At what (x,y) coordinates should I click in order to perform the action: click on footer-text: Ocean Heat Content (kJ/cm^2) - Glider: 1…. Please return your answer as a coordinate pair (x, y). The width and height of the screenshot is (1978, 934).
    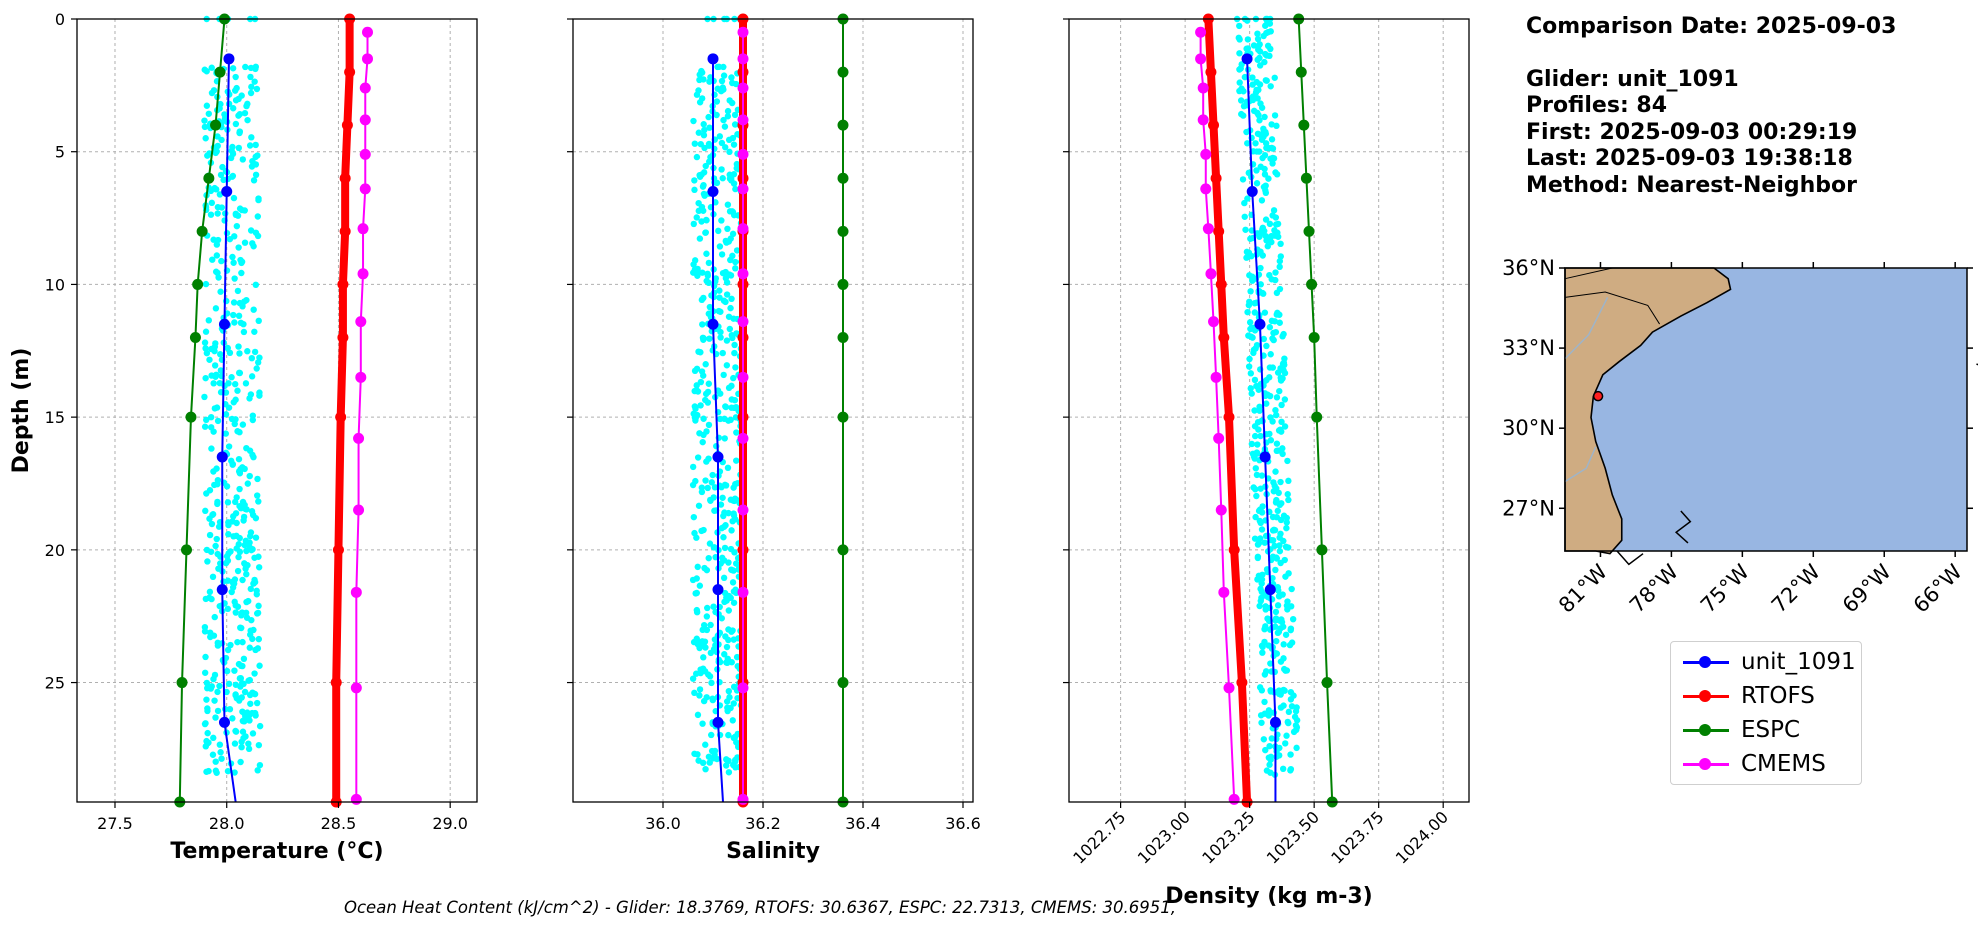
    Looking at the image, I should click on (760, 907).